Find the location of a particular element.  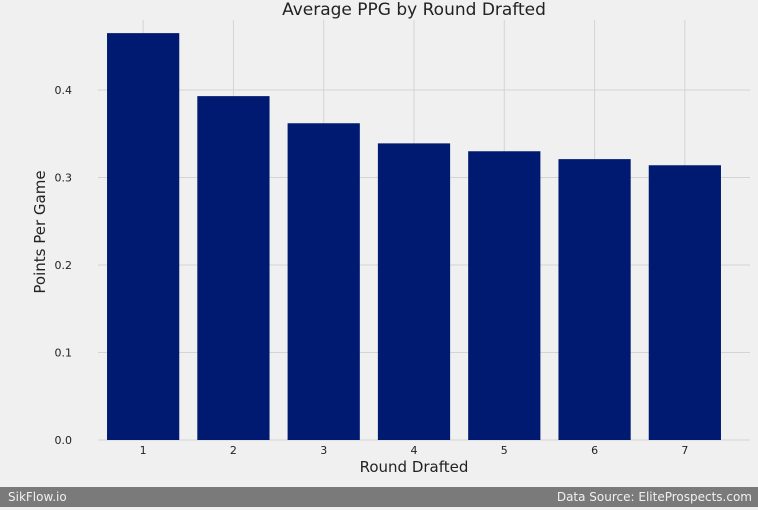

x-axis-label: Round Drafted is located at coordinates (414, 467).